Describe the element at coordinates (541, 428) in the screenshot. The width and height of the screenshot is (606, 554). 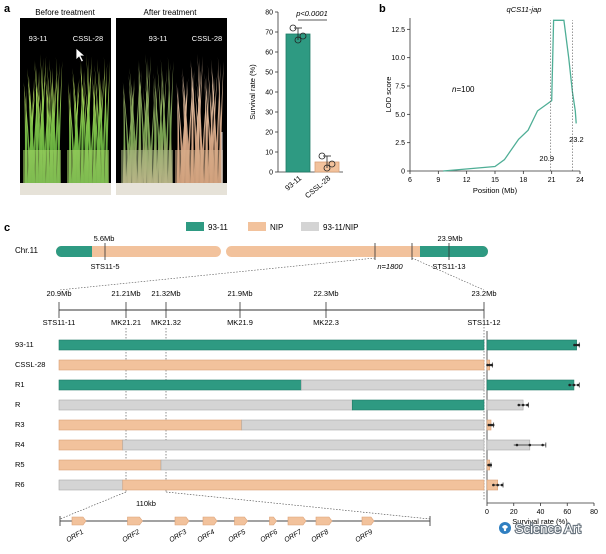
I see `survival-horizontal-chart: 0 20 40 60 80 Survival rate (%)` at that location.